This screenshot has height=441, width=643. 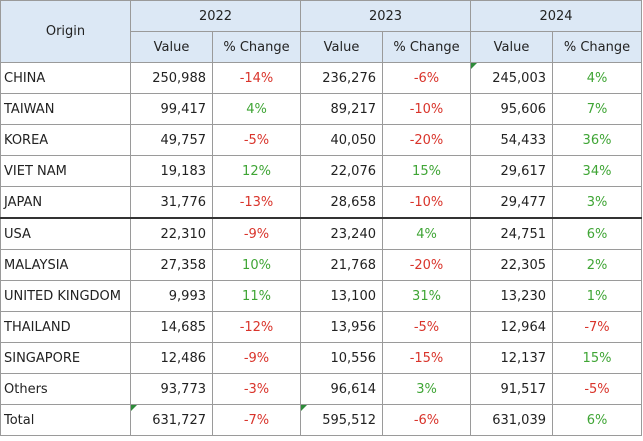 I want to click on origin-cell: Total, so click(x=65, y=420).